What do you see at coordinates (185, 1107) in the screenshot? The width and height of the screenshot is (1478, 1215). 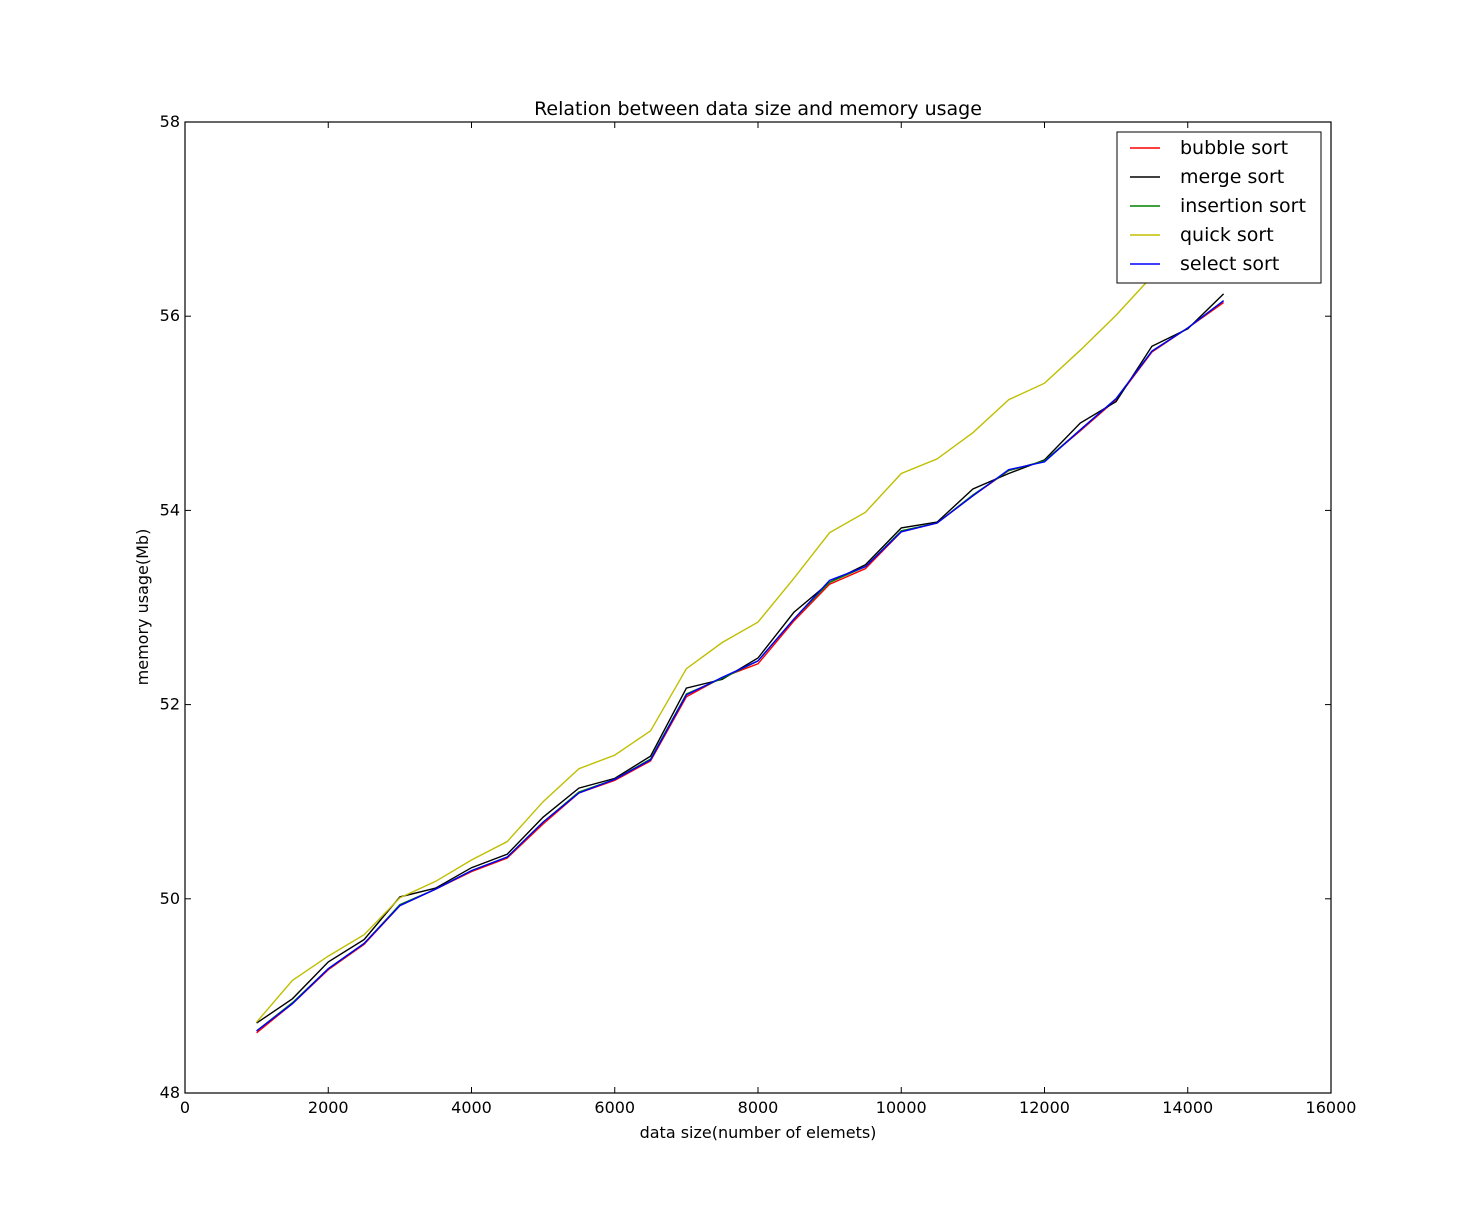 I see `x-tick-label: 0` at bounding box center [185, 1107].